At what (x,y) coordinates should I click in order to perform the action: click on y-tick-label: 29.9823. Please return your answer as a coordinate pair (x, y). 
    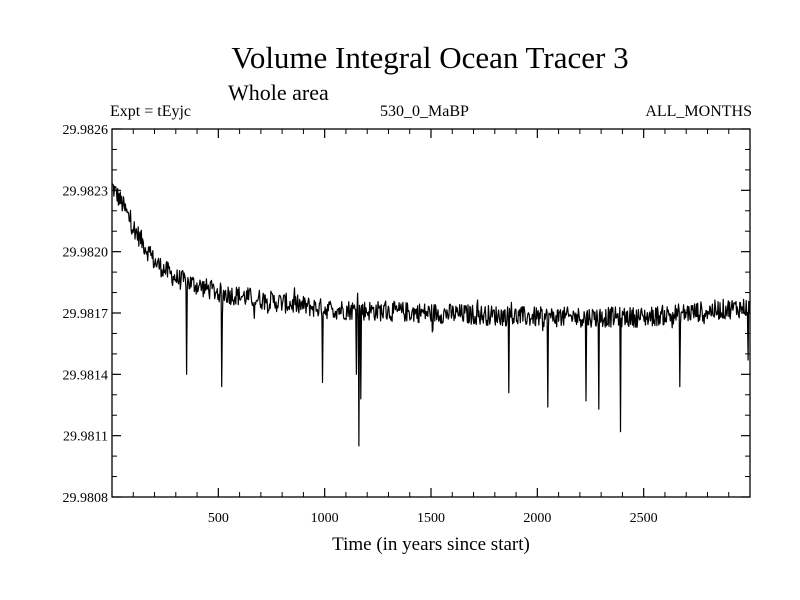
    Looking at the image, I should click on (86, 191).